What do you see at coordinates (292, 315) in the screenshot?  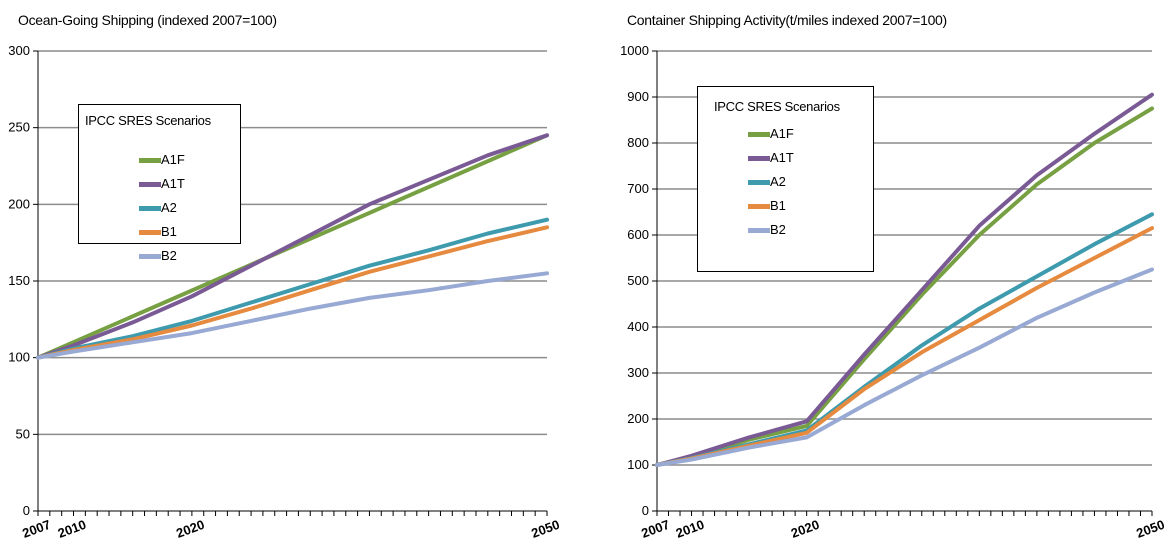 I see `series-line-b2` at bounding box center [292, 315].